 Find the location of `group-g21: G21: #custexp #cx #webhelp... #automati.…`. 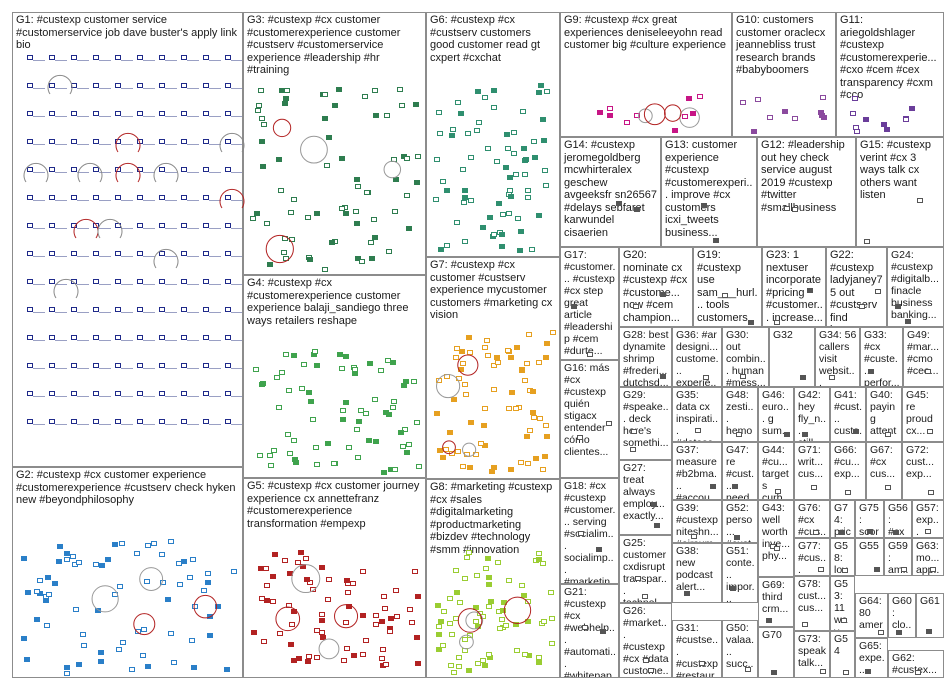

group-g21: G21: #custexp #cx #webhelp... #automati.… is located at coordinates (589, 631).